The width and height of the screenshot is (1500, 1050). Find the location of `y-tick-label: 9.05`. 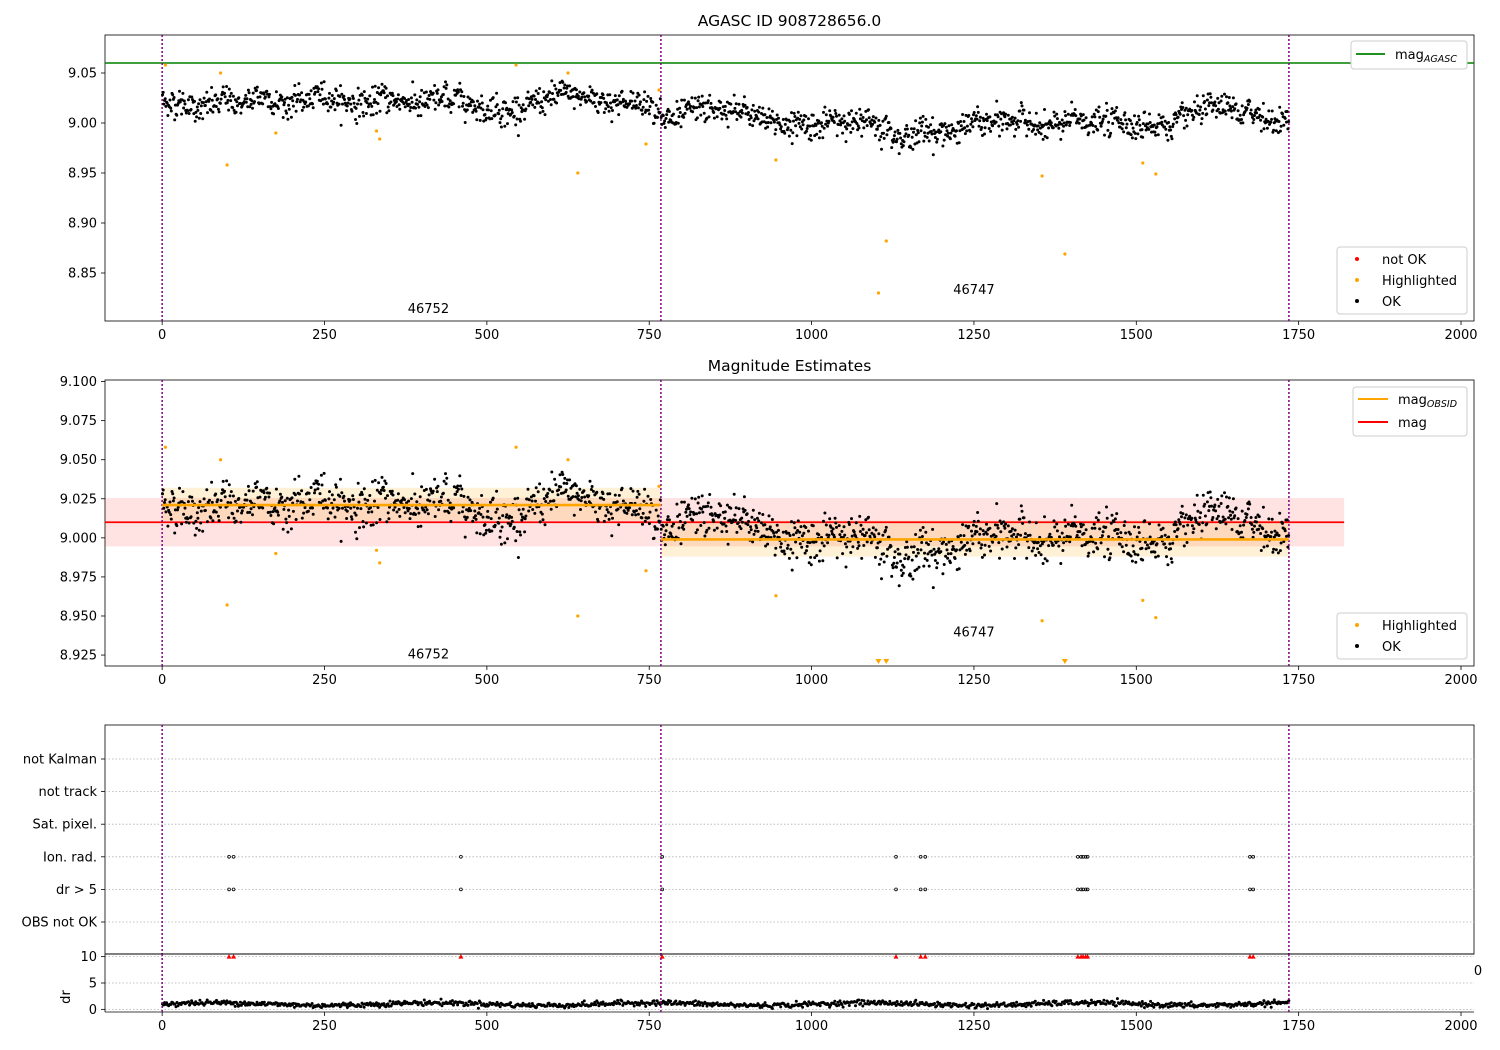

y-tick-label: 9.05 is located at coordinates (82, 74).